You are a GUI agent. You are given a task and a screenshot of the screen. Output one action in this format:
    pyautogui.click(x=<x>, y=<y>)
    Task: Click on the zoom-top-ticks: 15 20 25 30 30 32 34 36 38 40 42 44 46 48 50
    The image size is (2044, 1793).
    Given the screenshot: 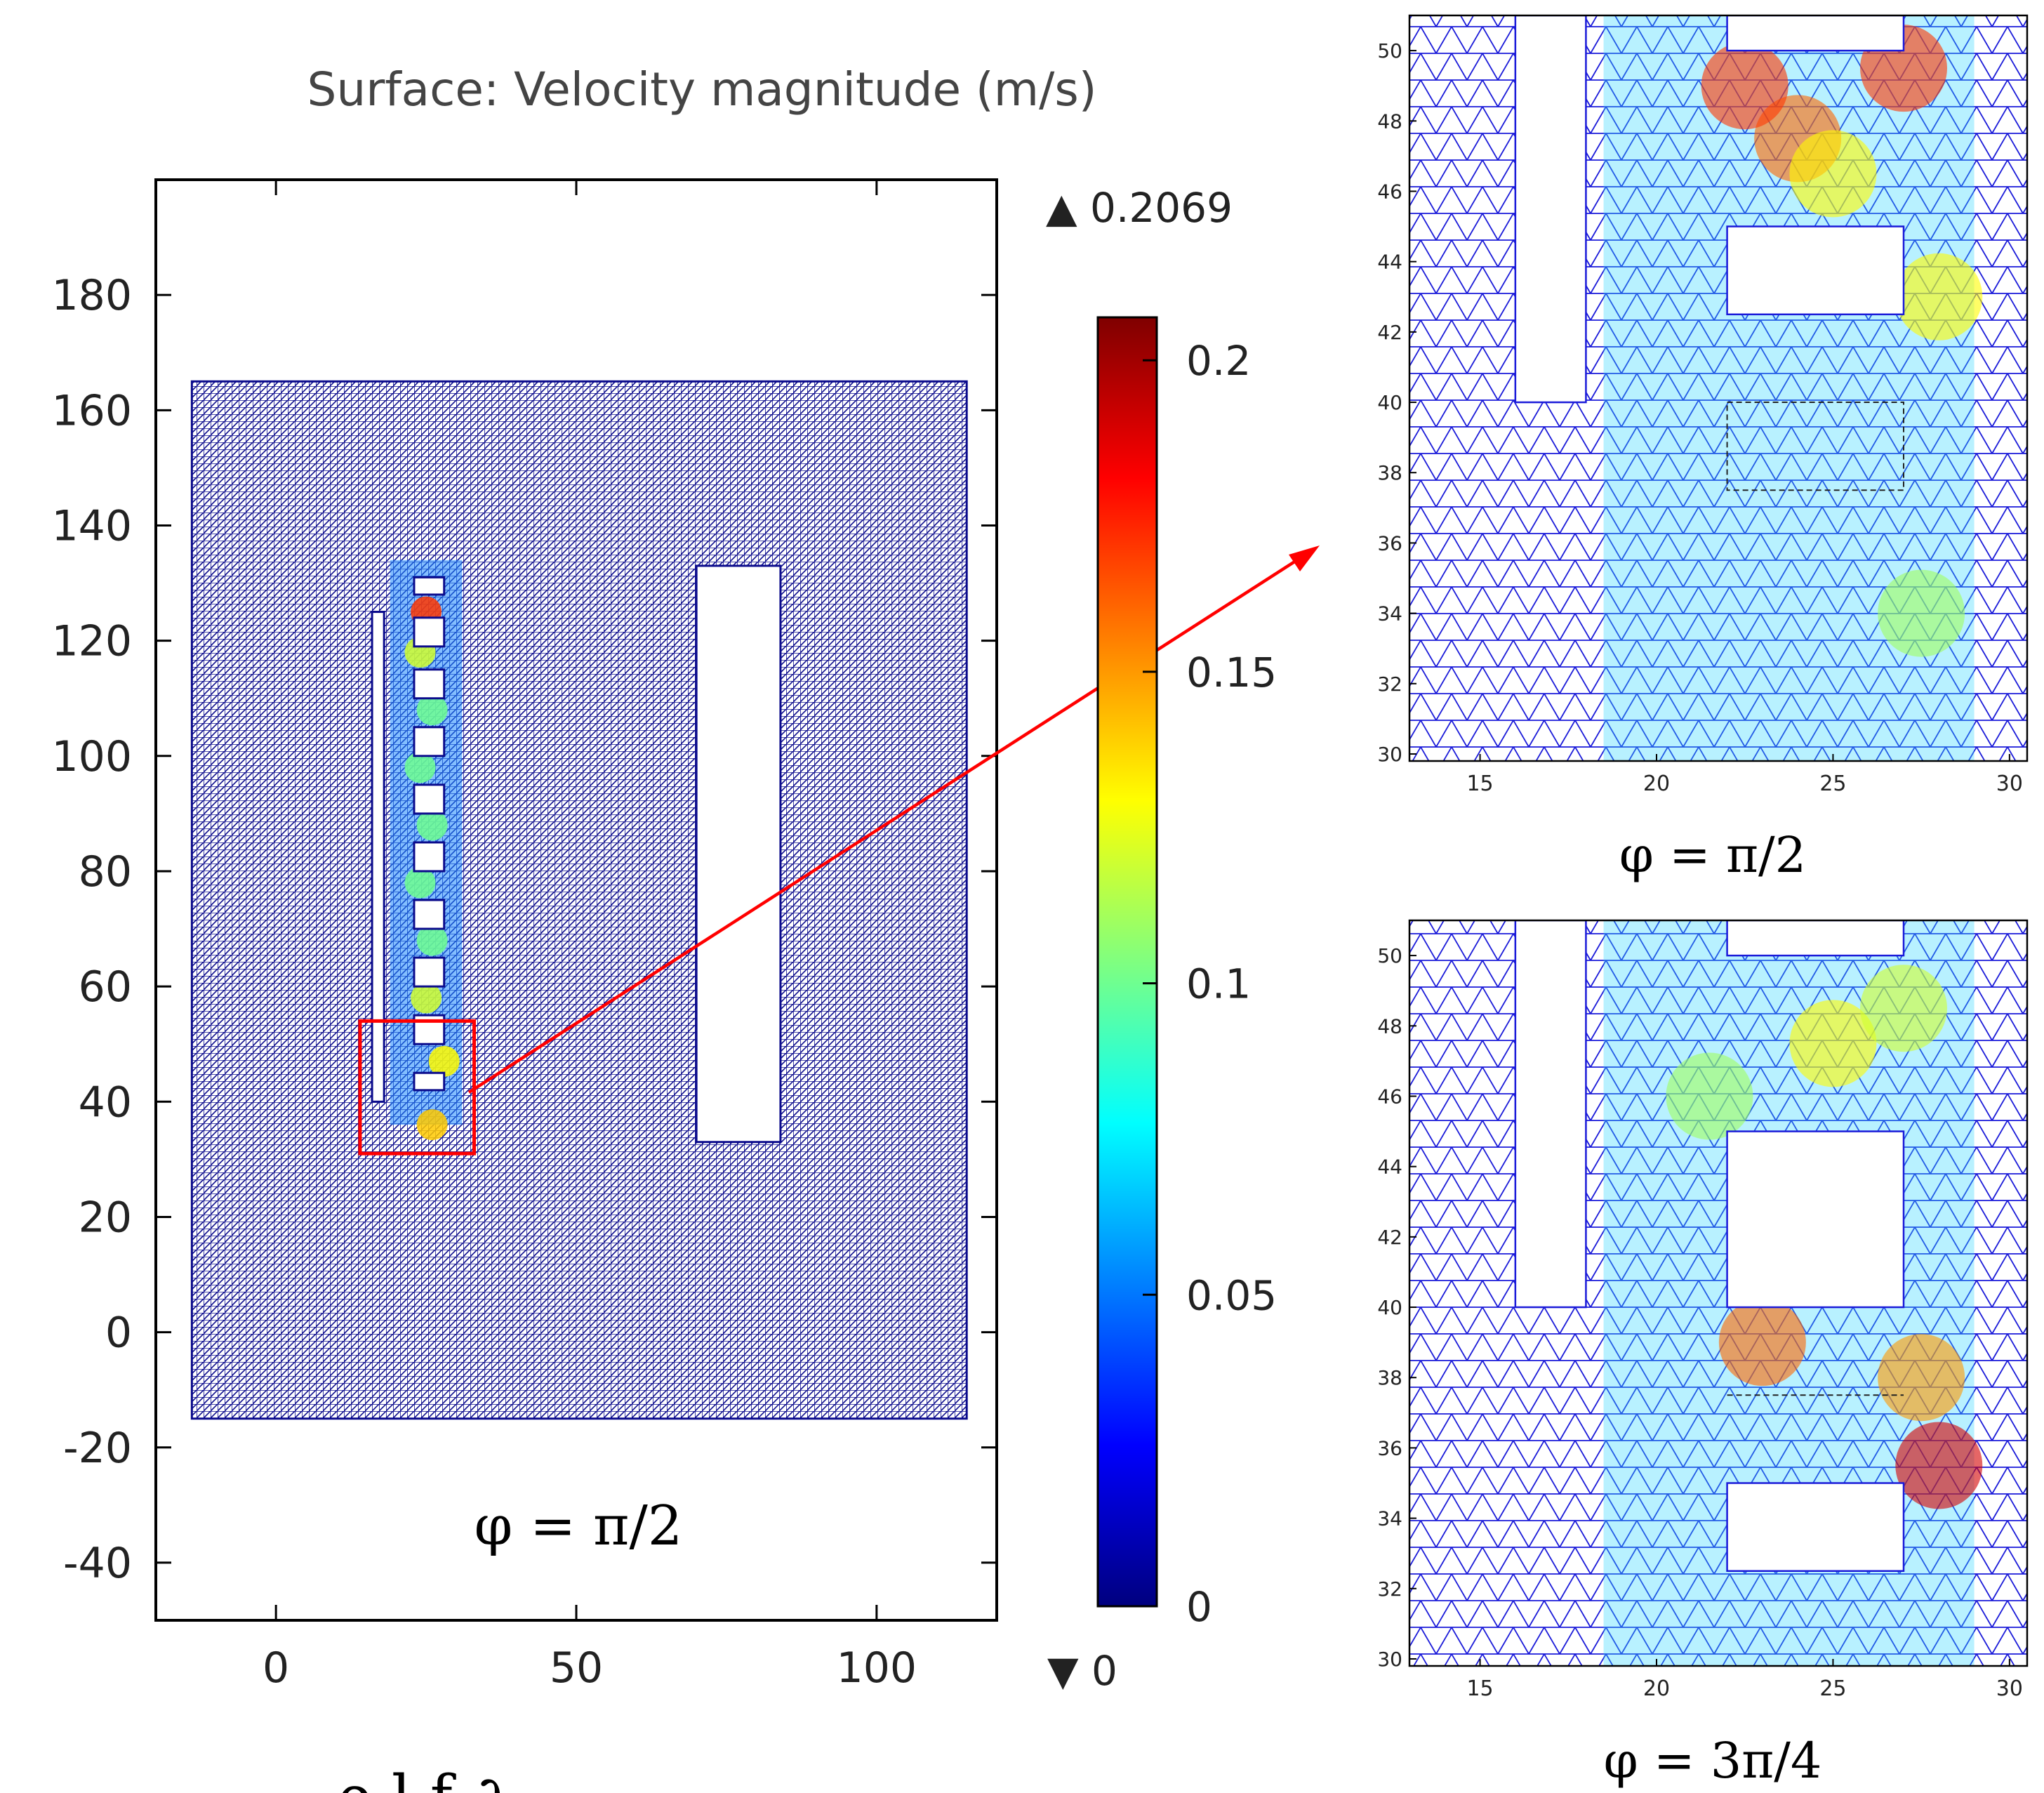 What is the action you would take?
    pyautogui.click(x=1700, y=417)
    